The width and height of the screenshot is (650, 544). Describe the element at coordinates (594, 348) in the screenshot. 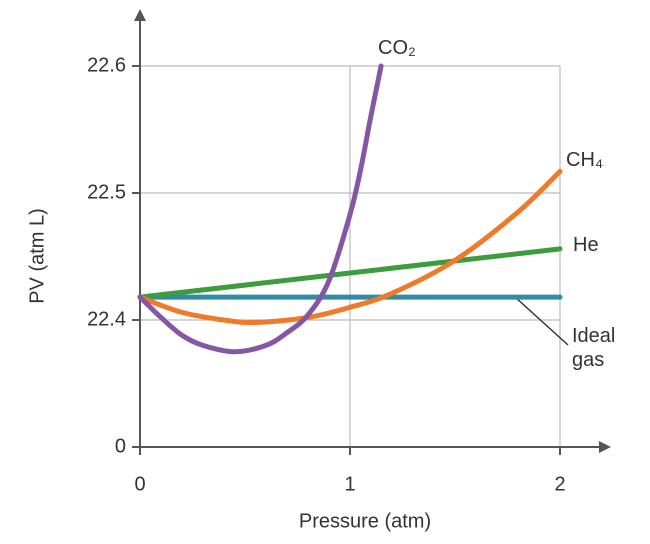

I see `series-label: Ideal gas` at that location.